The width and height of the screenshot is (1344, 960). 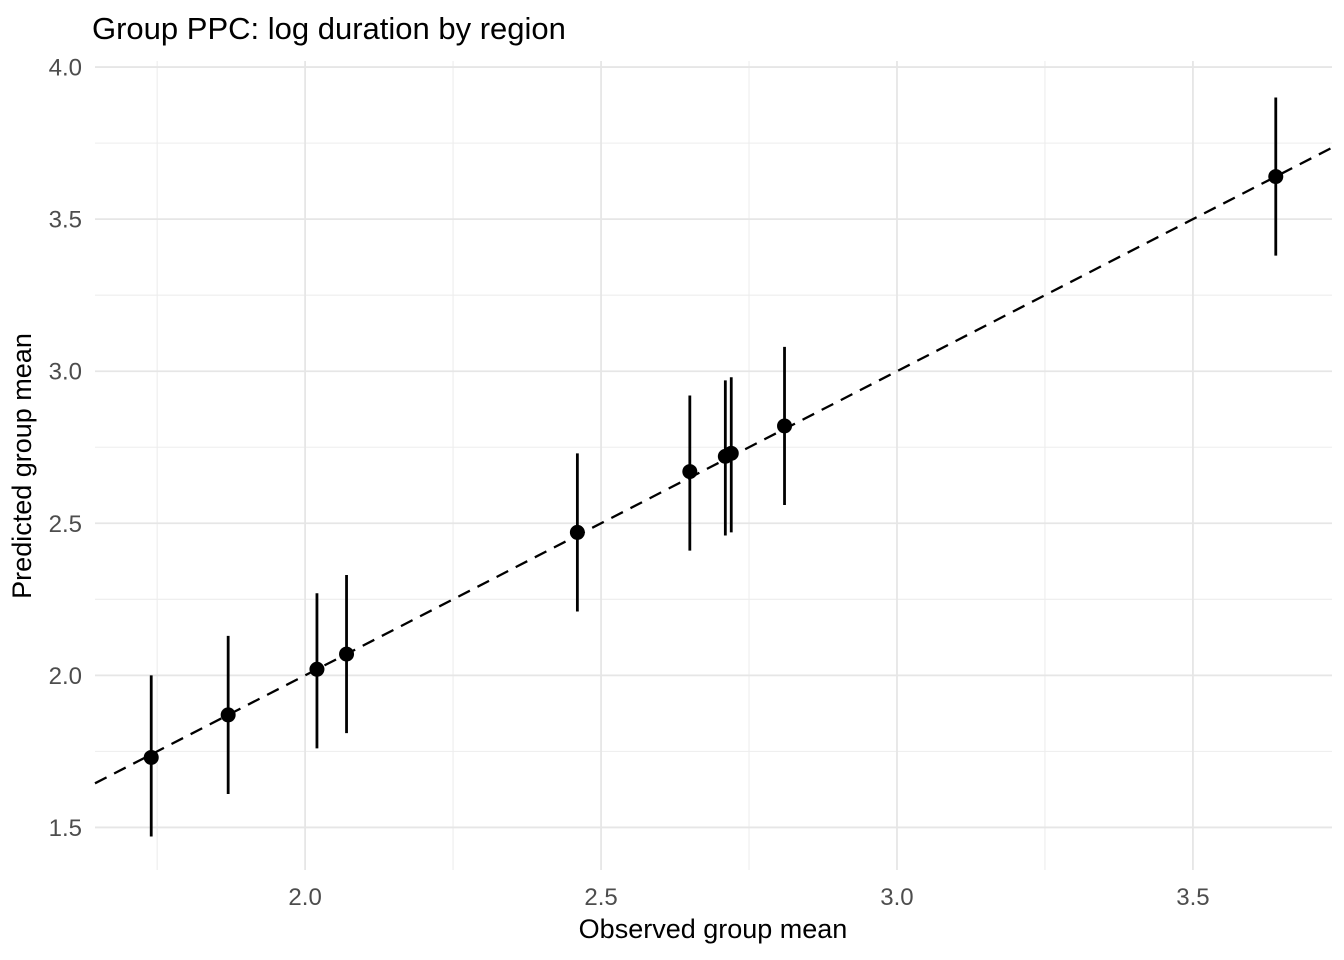 I want to click on x-axis-title: Observed group mean, so click(x=713, y=929).